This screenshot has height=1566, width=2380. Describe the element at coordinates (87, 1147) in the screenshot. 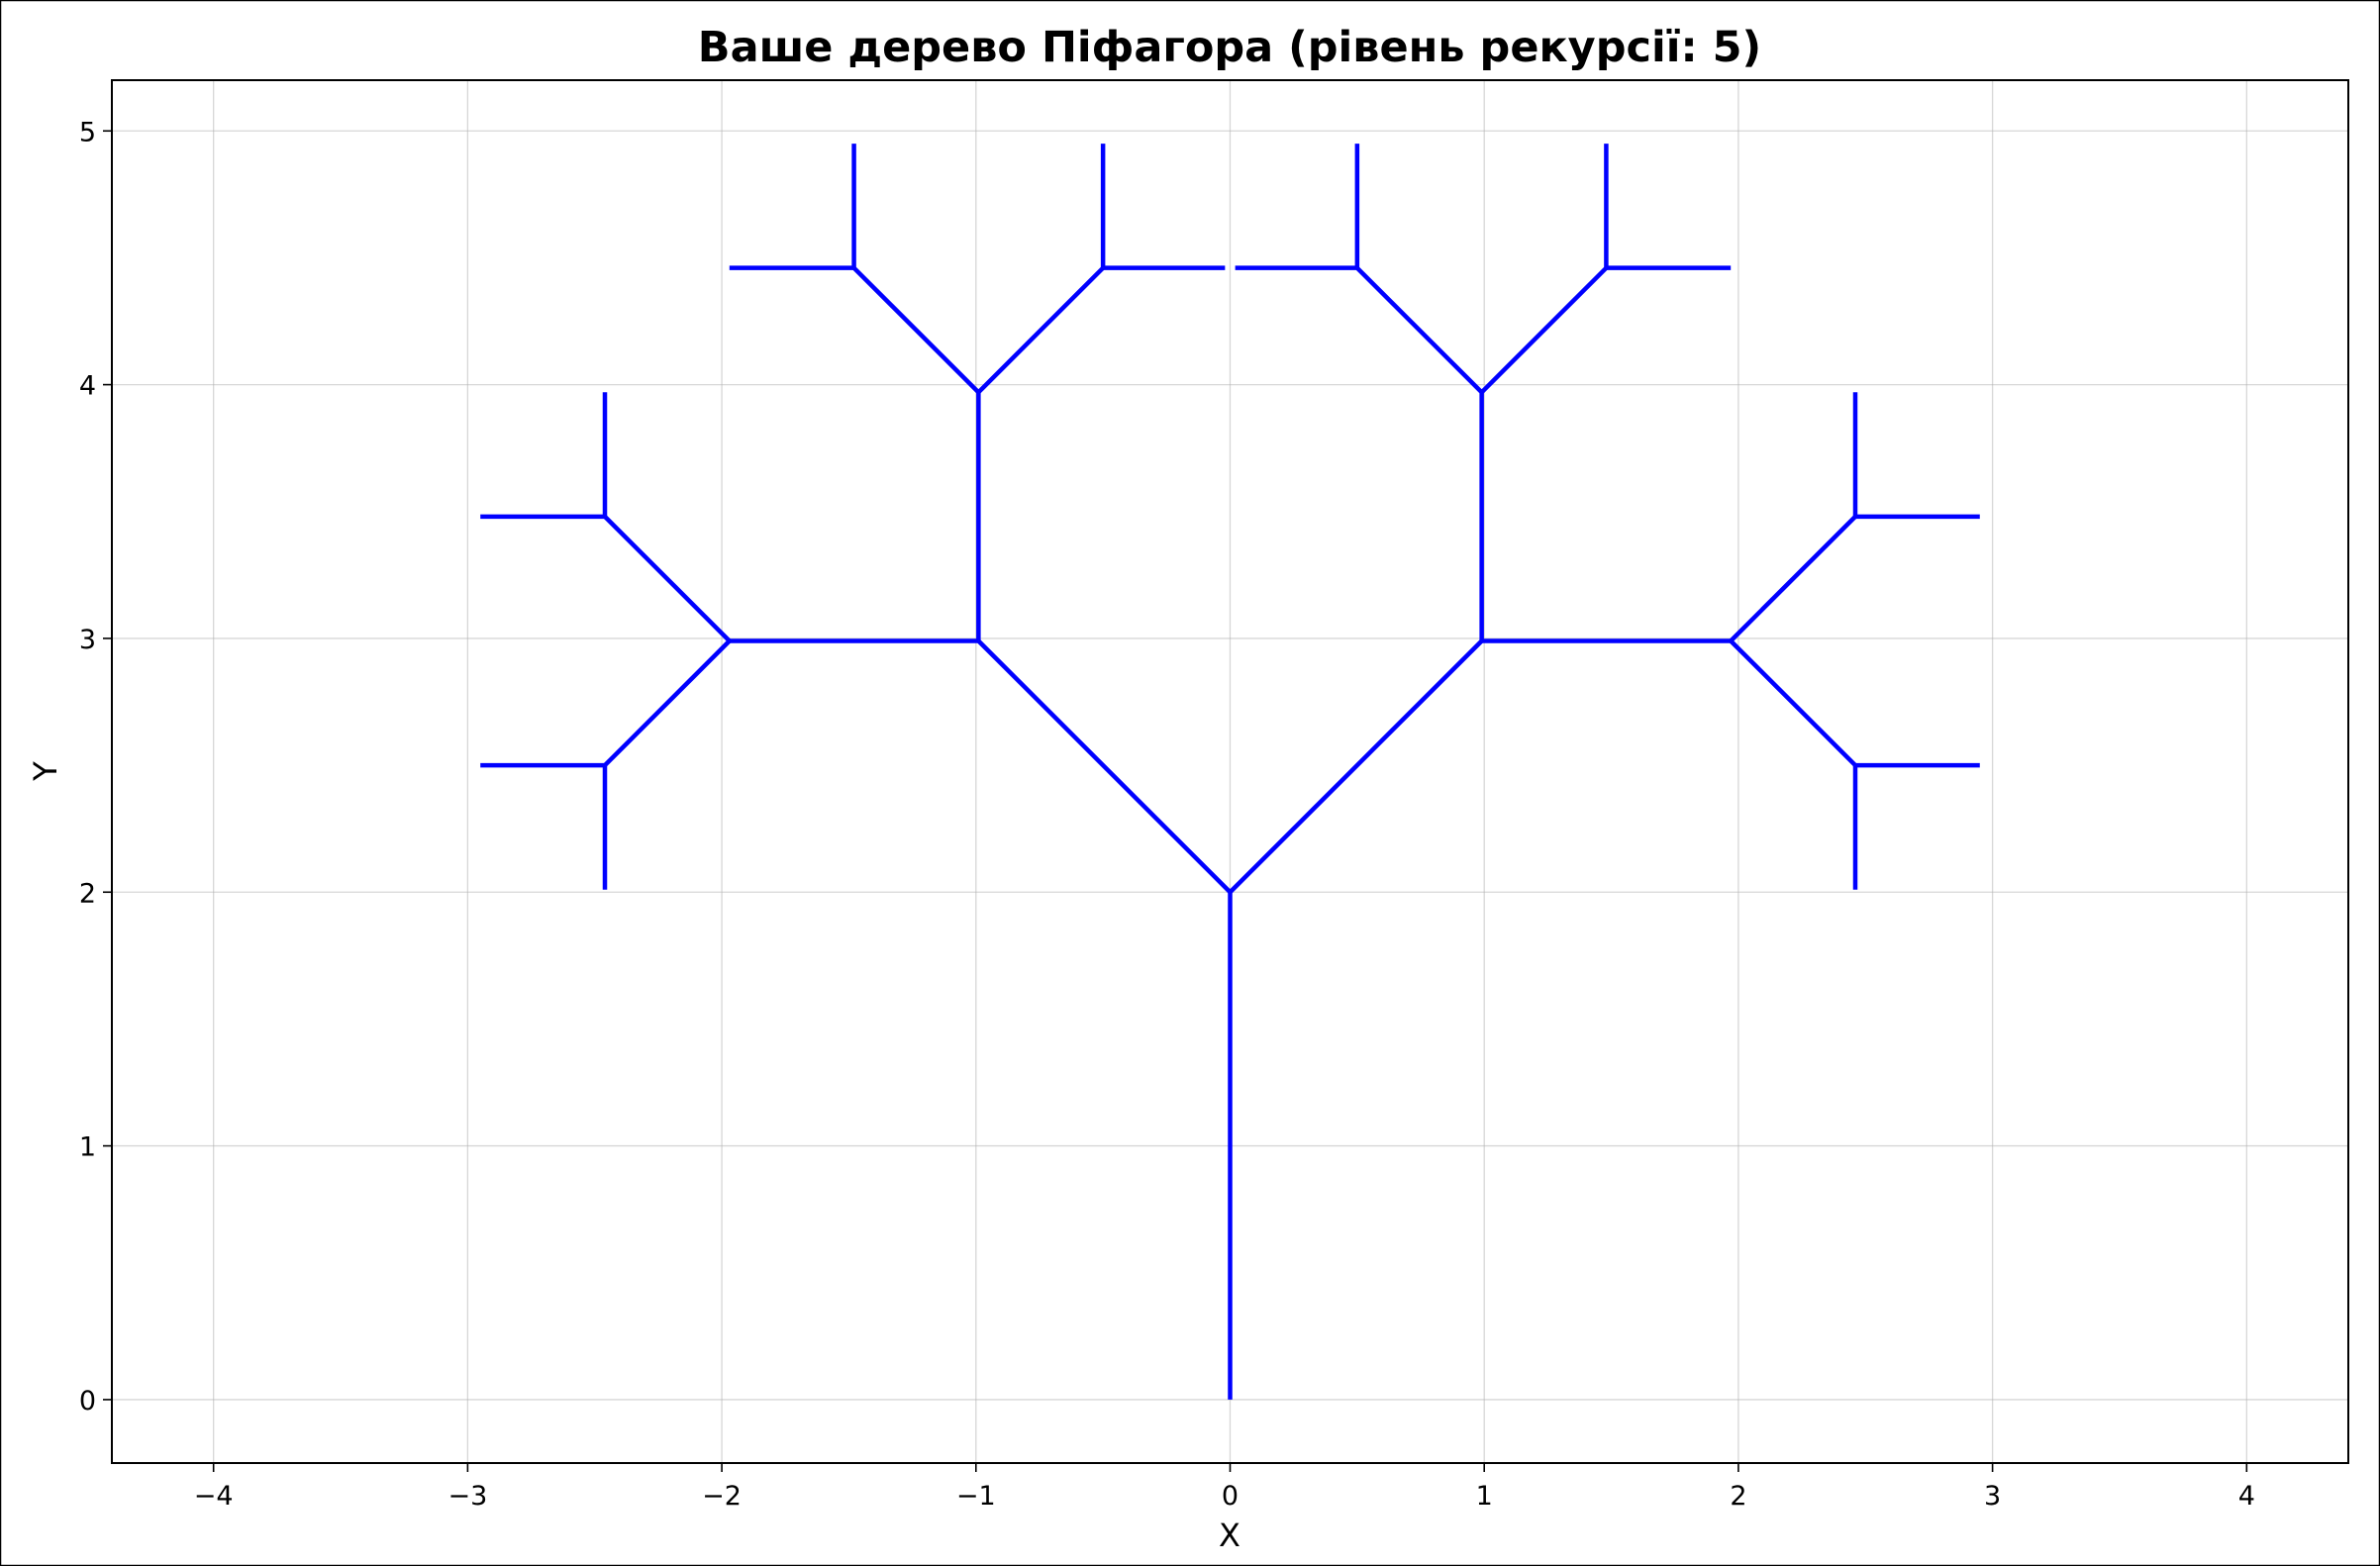

I see `y-tick-label: 1` at that location.